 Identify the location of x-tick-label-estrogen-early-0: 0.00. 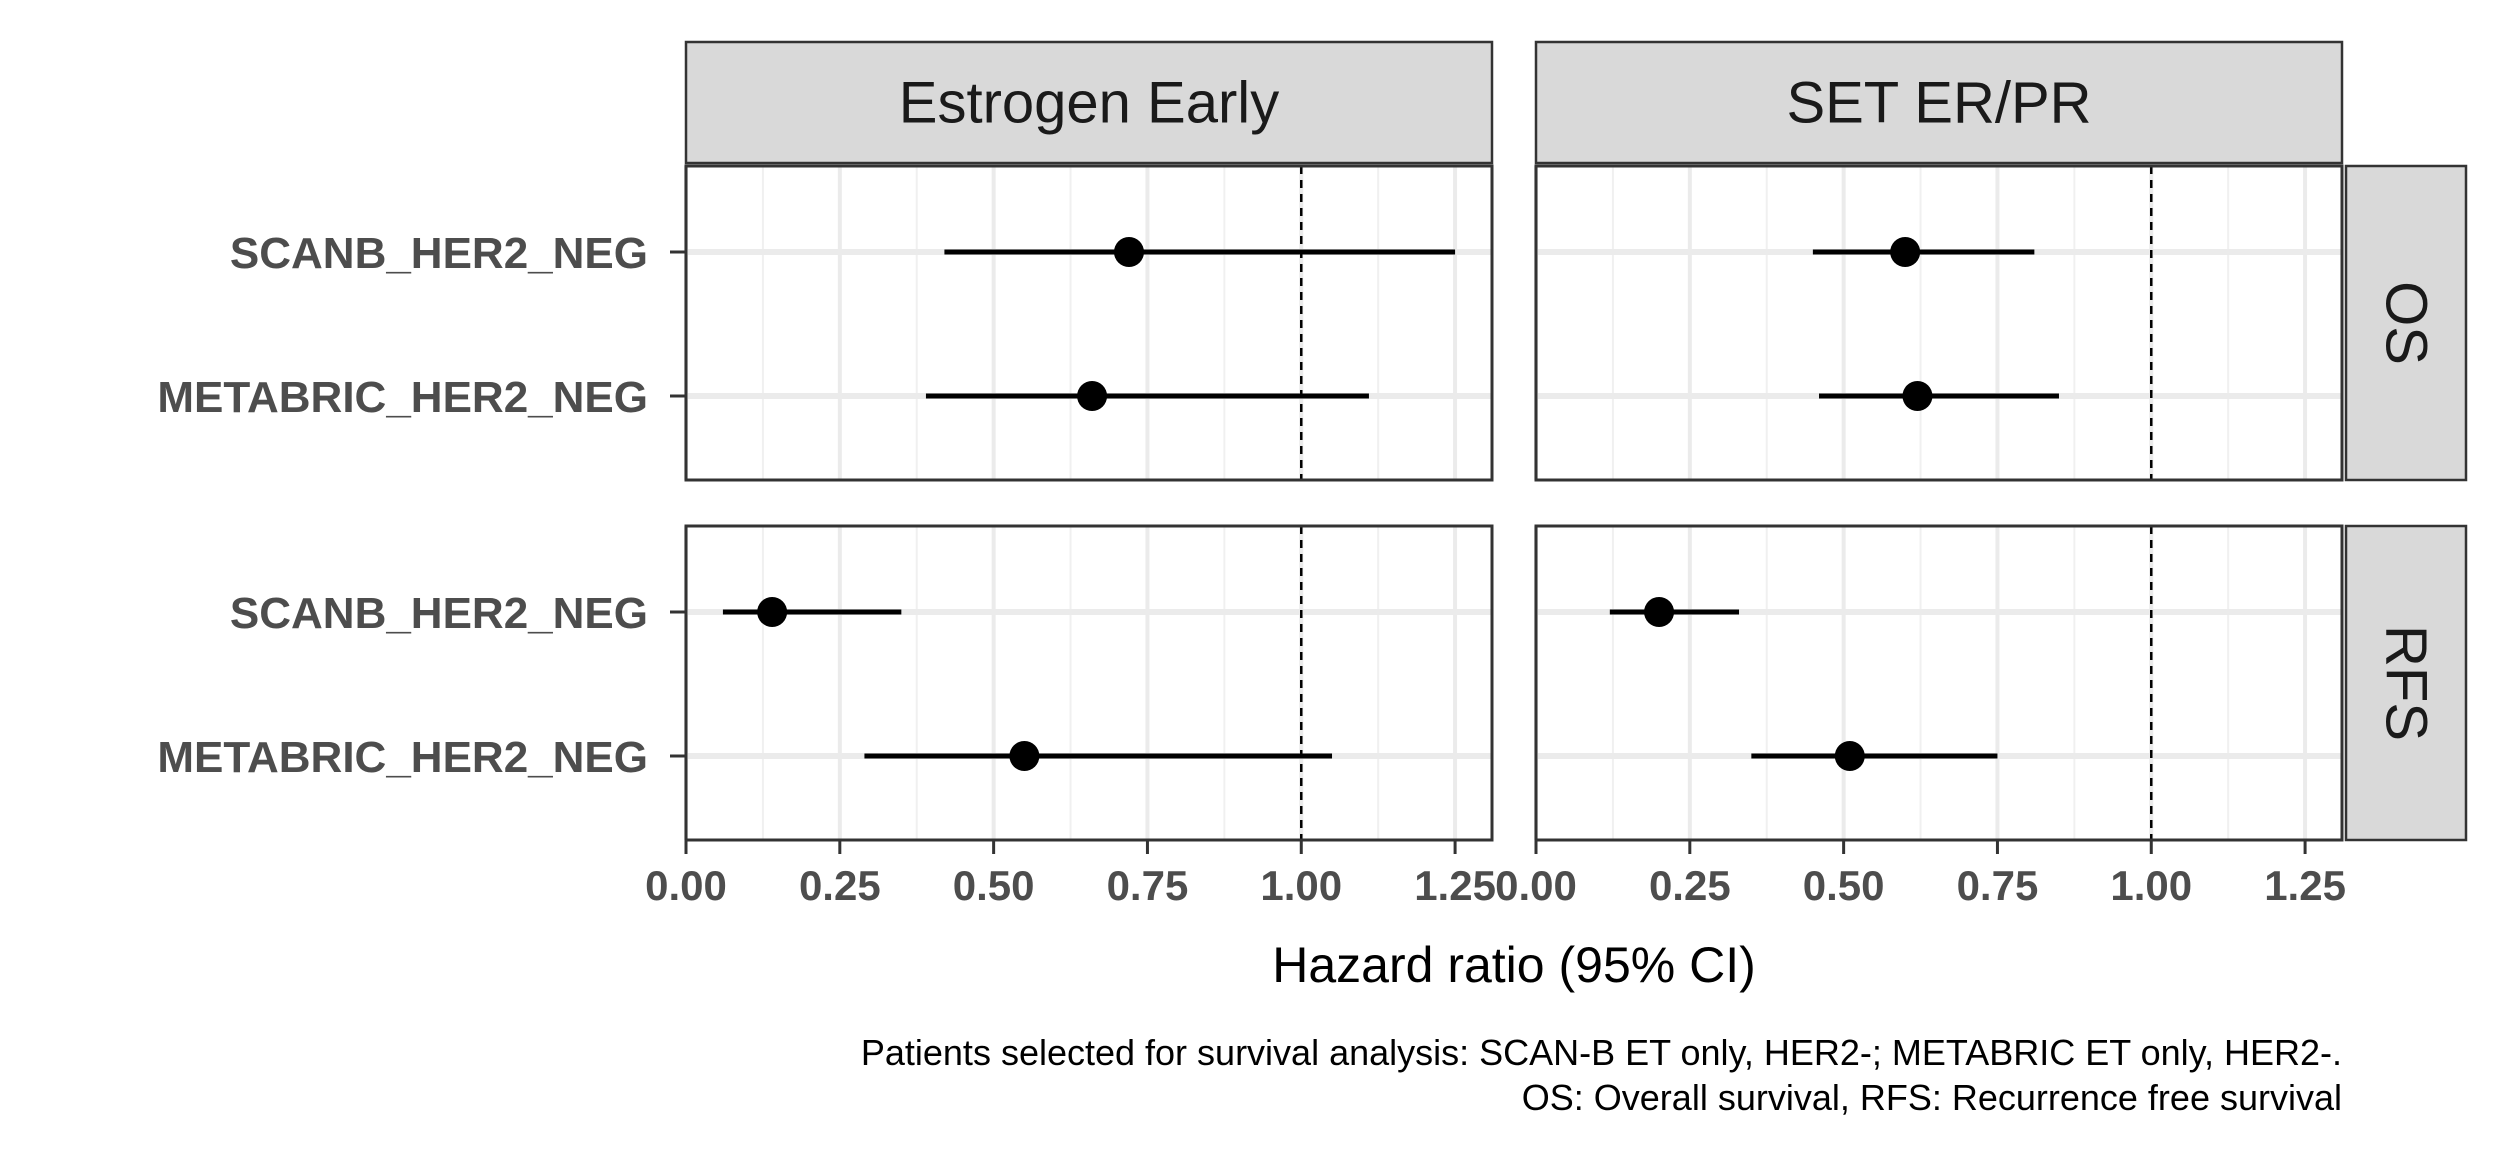
(686, 885).